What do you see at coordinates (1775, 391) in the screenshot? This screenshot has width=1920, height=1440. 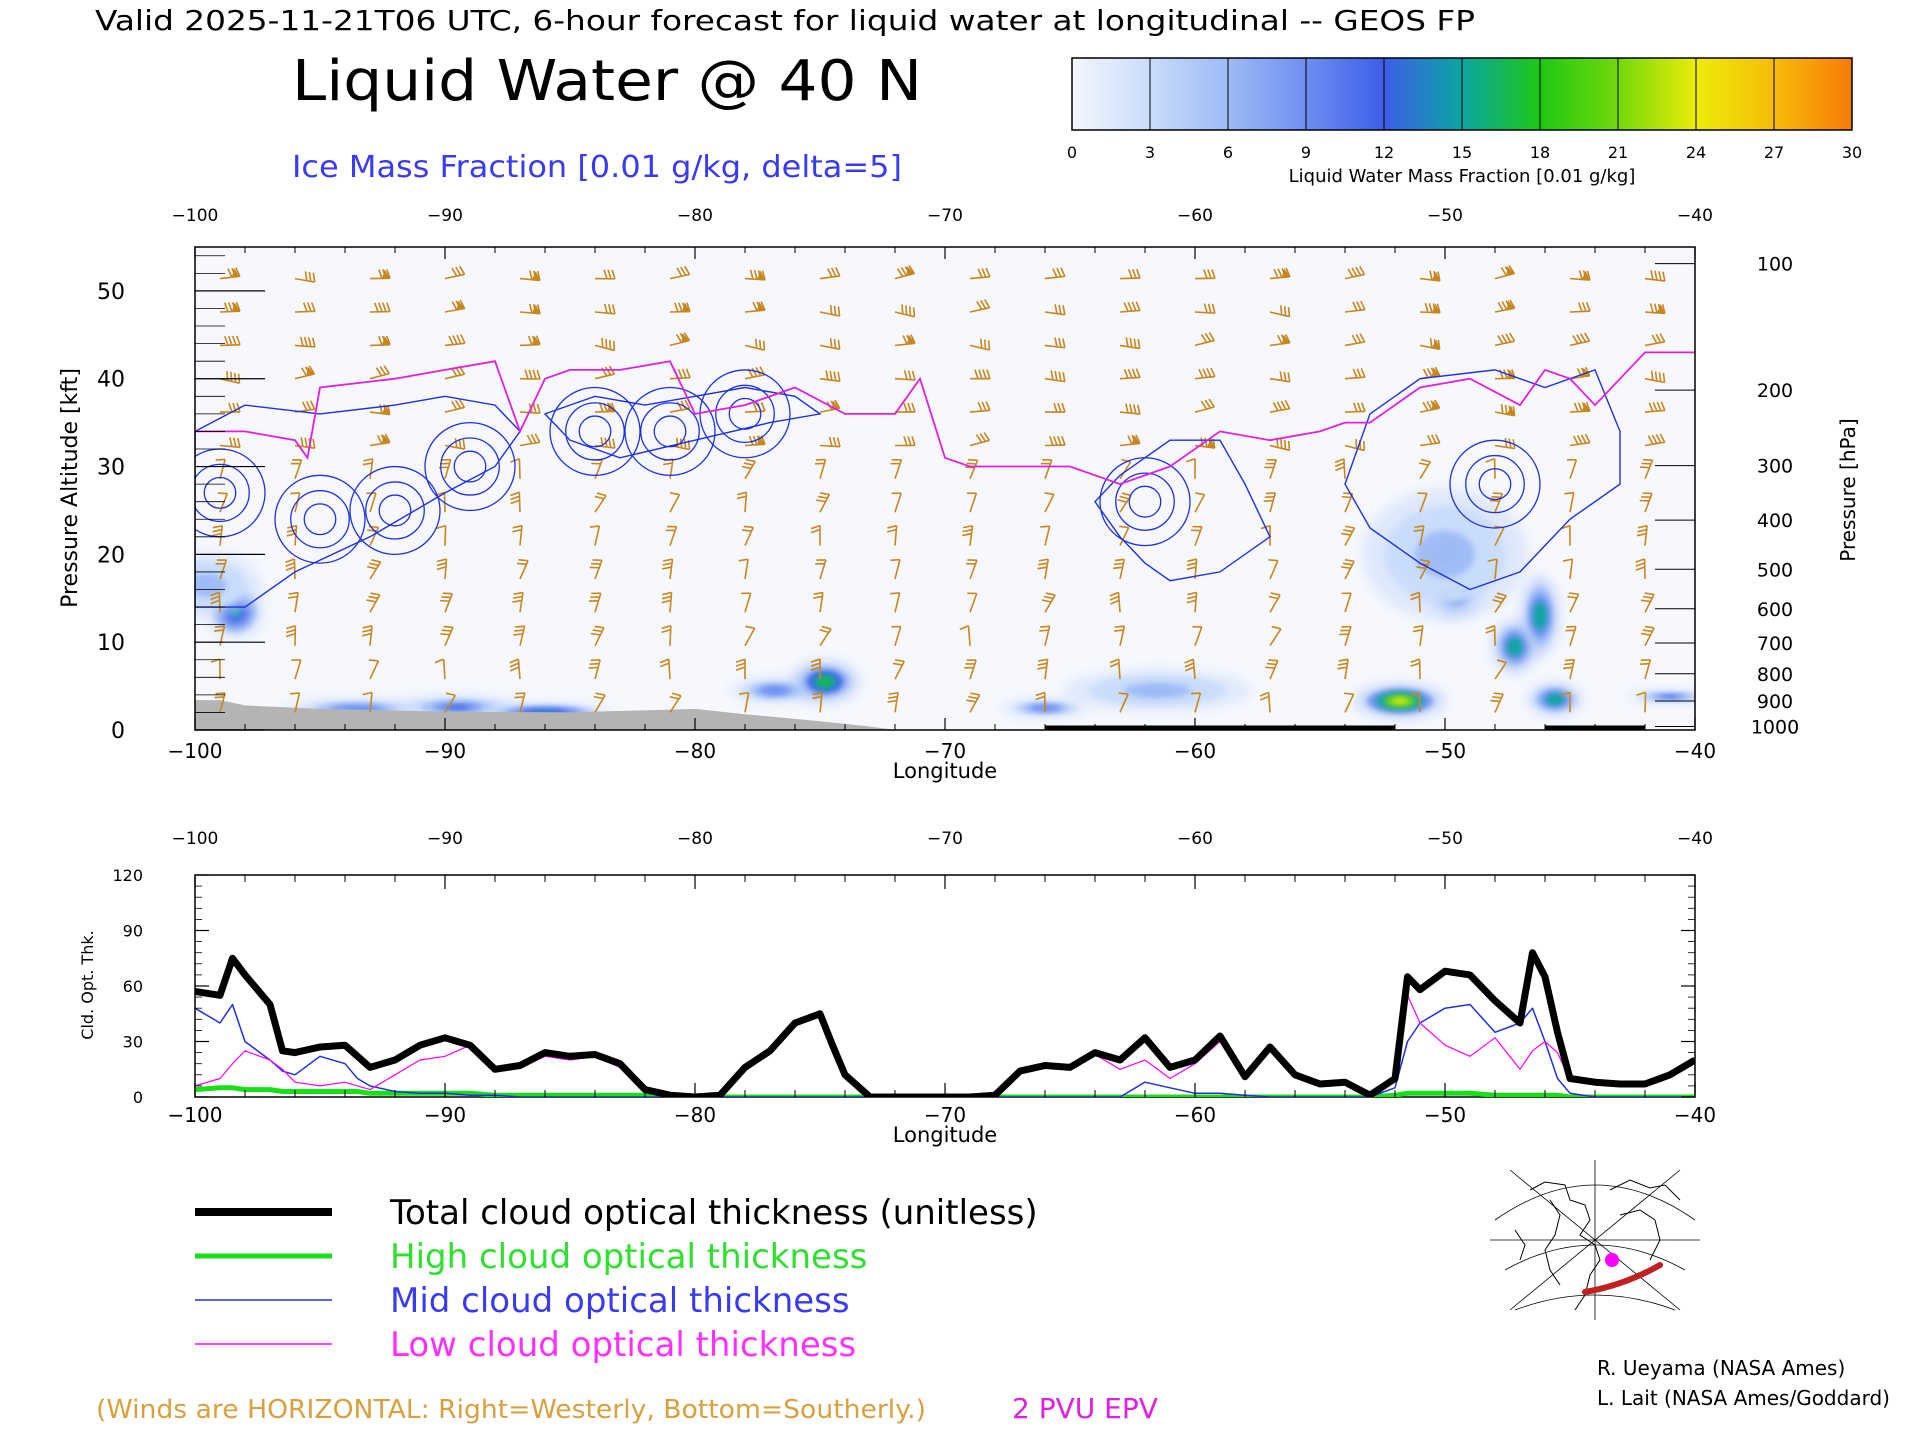 I see `pressure-tick-label: 200` at bounding box center [1775, 391].